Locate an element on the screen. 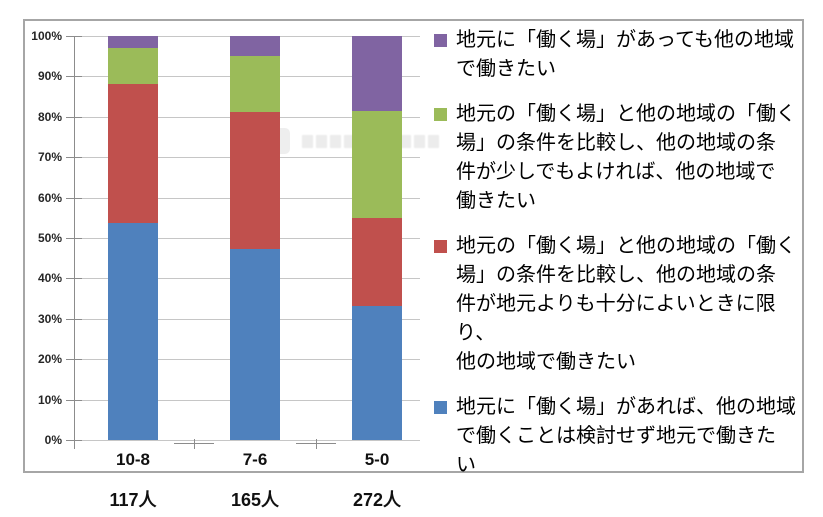 This screenshot has height=517, width=823. legend-label: 地元に「働く場」があれば、他の地域 で働くことは検討せず地元で働きた い is located at coordinates (626, 436).